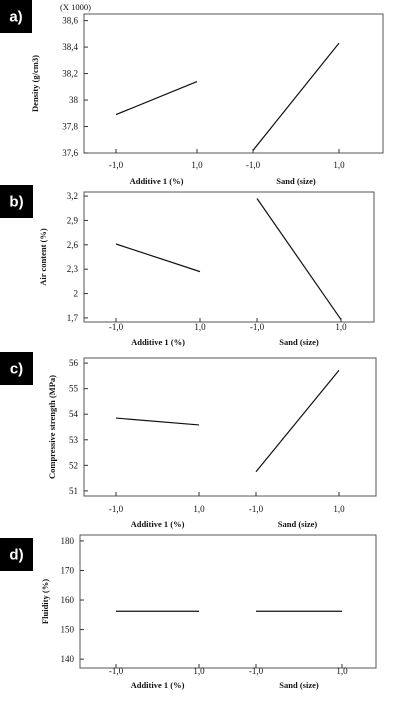 This screenshot has height=701, width=401. I want to click on y-axis-label: Fluidity (%), so click(45, 601).